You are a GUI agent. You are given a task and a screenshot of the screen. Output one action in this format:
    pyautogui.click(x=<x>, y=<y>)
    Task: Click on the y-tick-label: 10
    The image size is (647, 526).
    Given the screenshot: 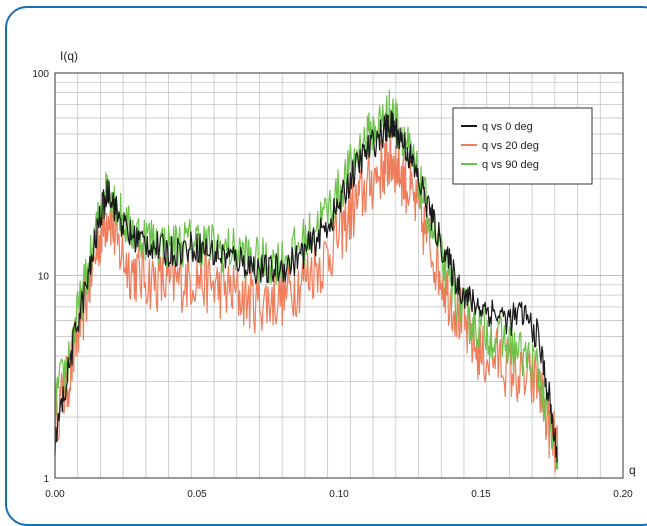 What is the action you would take?
    pyautogui.click(x=44, y=277)
    